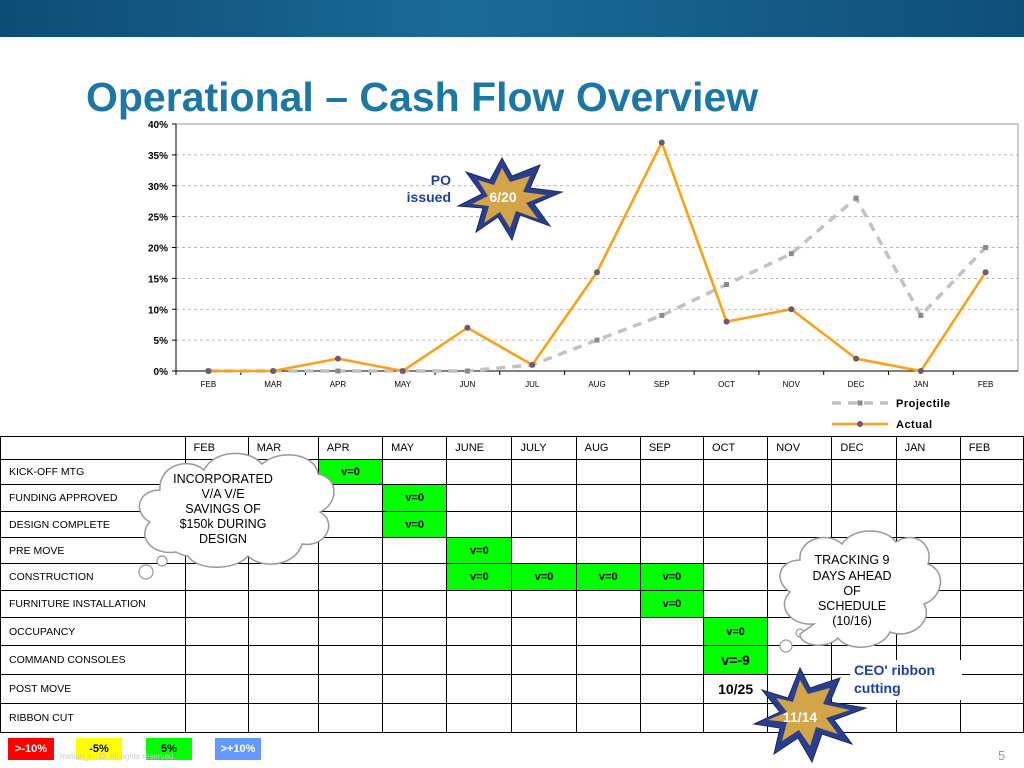 The image size is (1024, 768). Describe the element at coordinates (512, 498) in the screenshot. I see `schedule-row: FUNDING APPROVED v=0` at that location.